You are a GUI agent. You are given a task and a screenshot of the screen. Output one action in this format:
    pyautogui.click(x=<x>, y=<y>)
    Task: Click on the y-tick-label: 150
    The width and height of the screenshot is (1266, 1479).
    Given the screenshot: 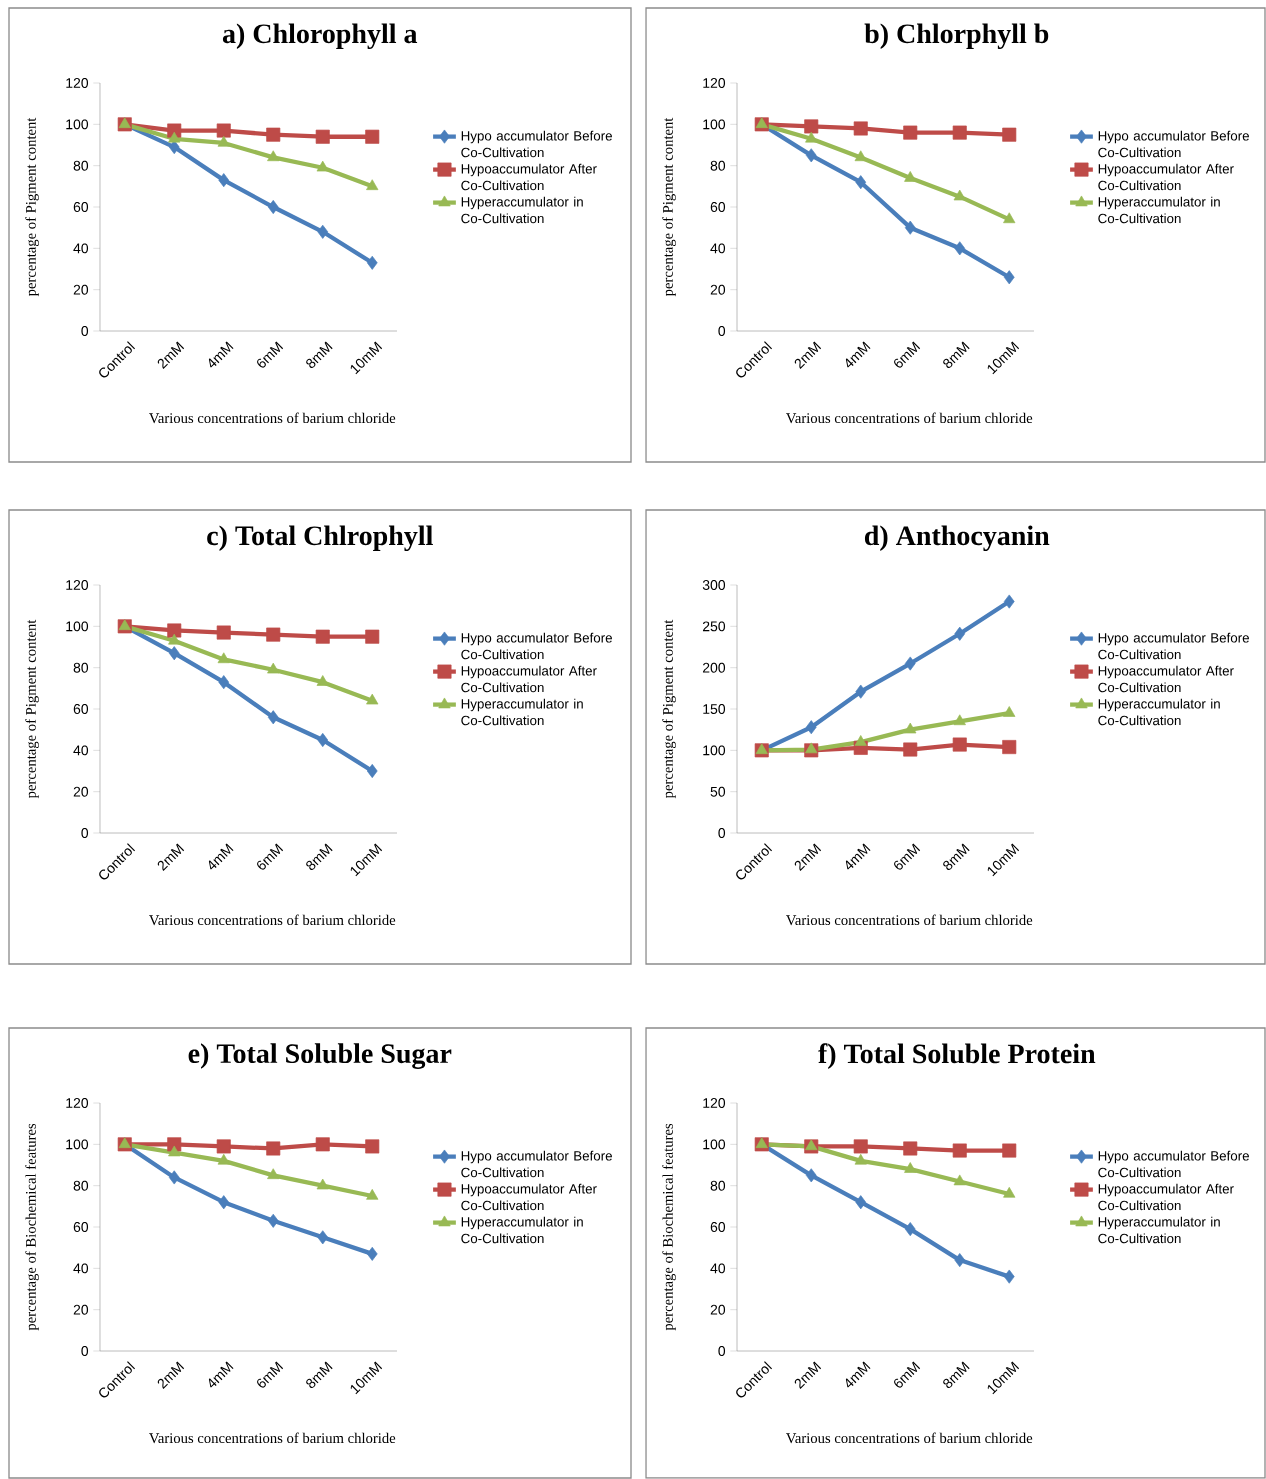 What is the action you would take?
    pyautogui.click(x=714, y=709)
    